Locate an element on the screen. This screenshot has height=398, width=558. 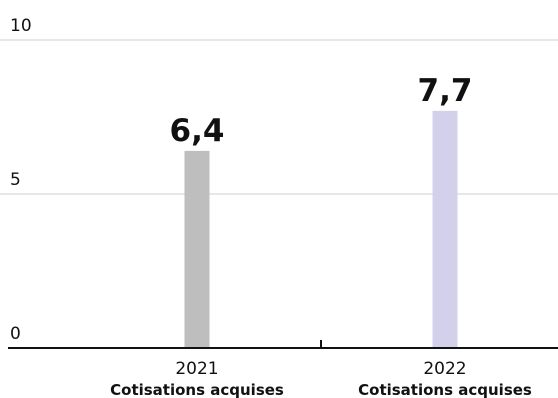
y-axis-ticks: 0 5 10 is located at coordinates (21, 180).